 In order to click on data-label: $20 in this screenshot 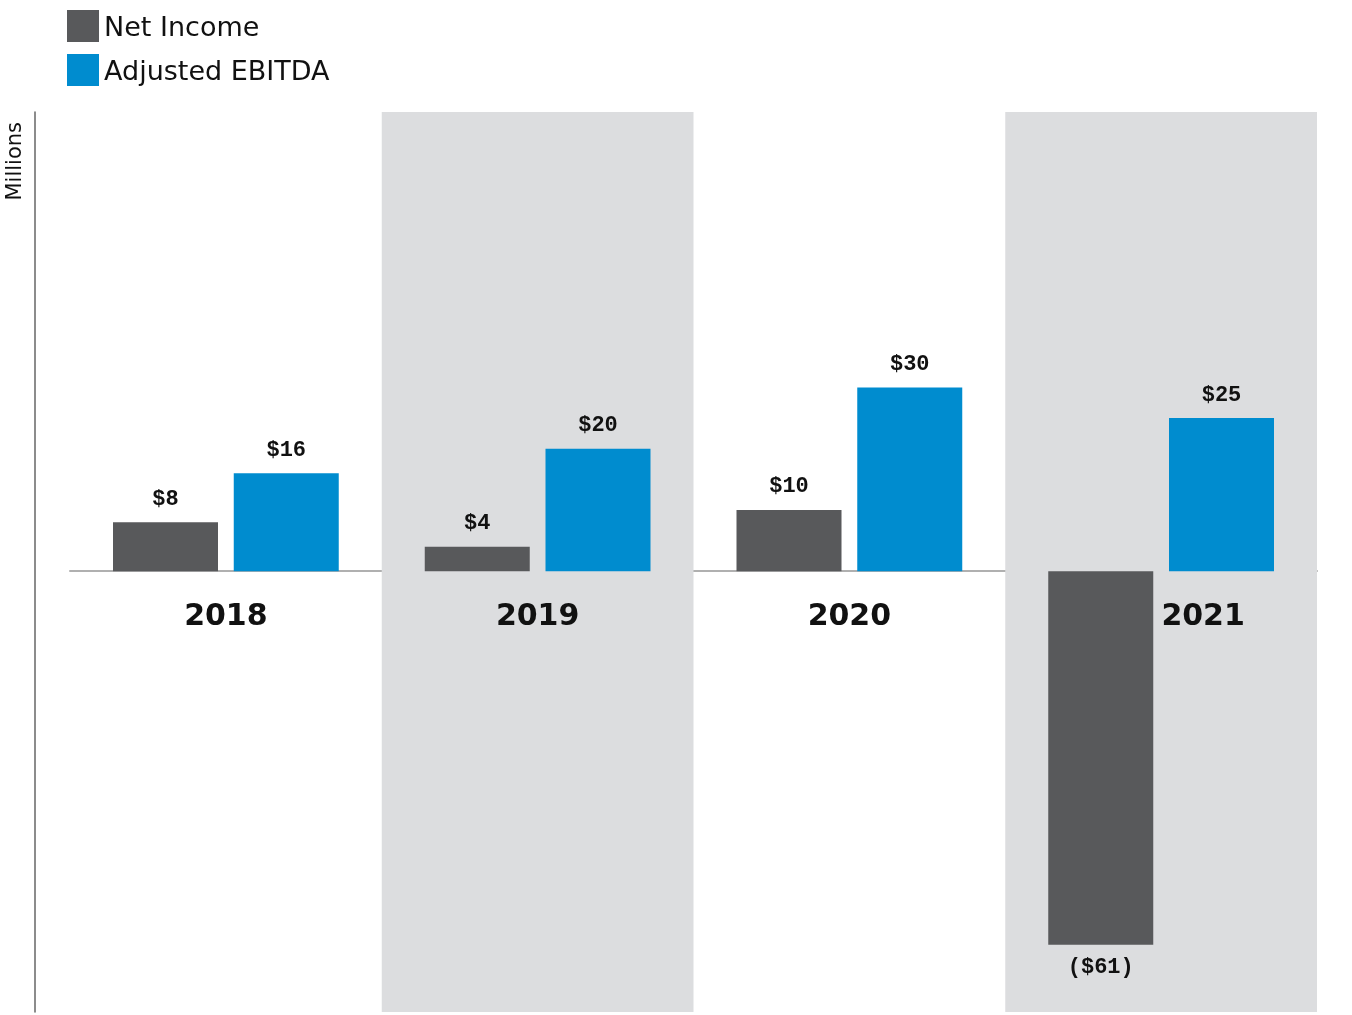, I will do `click(598, 426)`.